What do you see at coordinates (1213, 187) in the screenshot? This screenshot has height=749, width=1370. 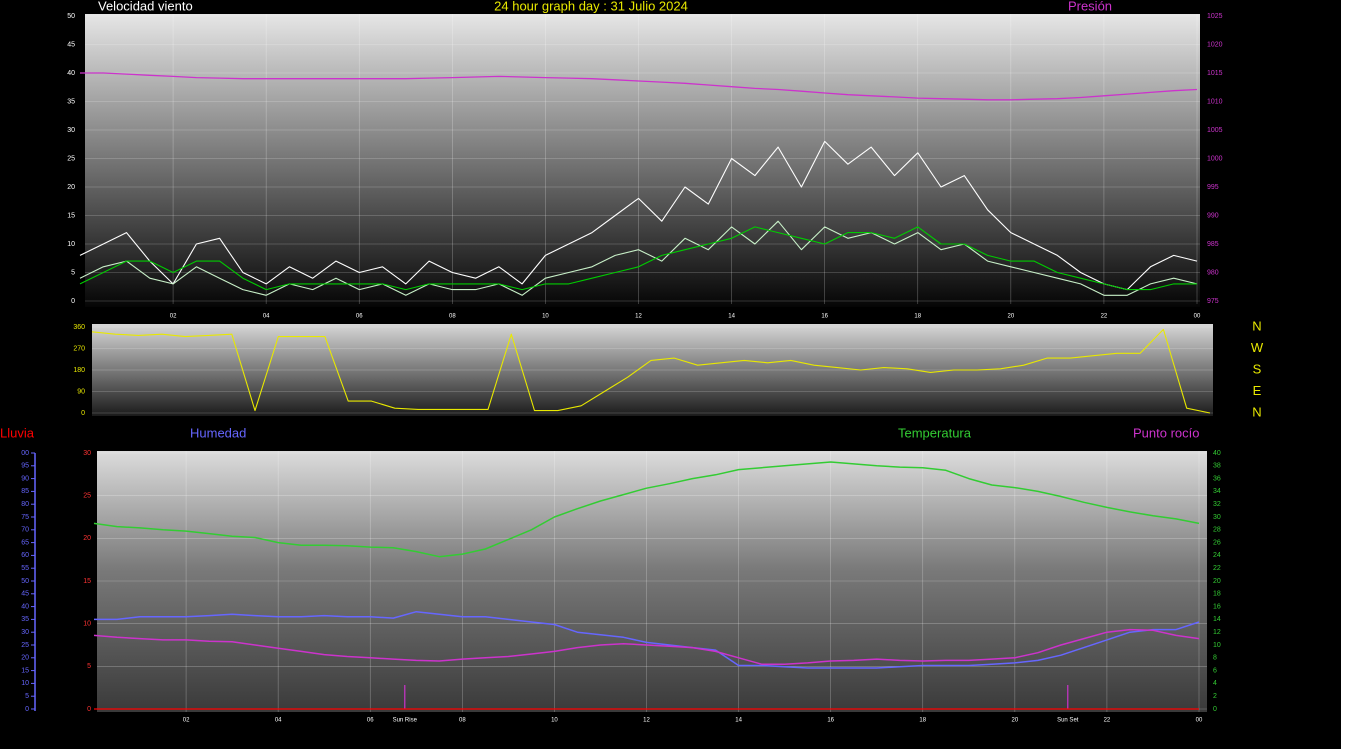 I see `y2-tick-label: 995` at bounding box center [1213, 187].